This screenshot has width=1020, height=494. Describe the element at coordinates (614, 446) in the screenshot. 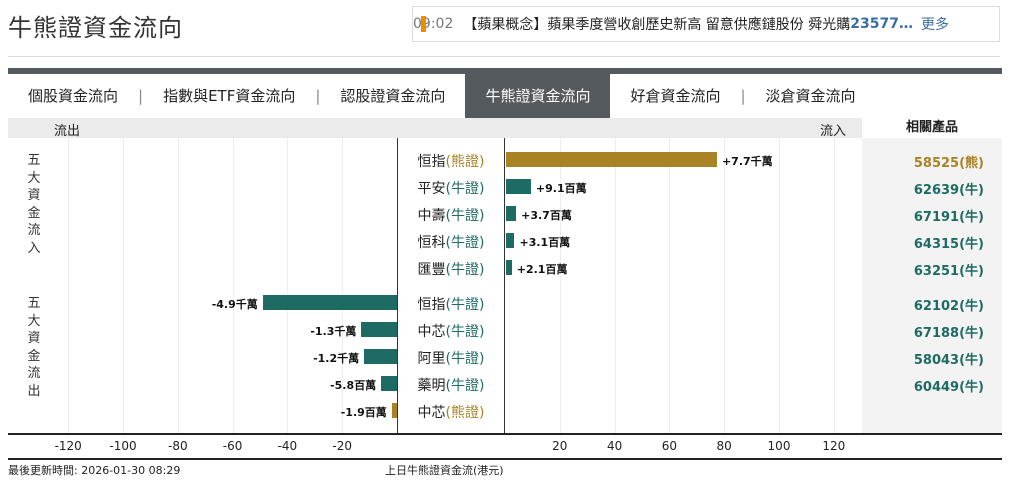

I see `axis-tick-label: 40` at that location.